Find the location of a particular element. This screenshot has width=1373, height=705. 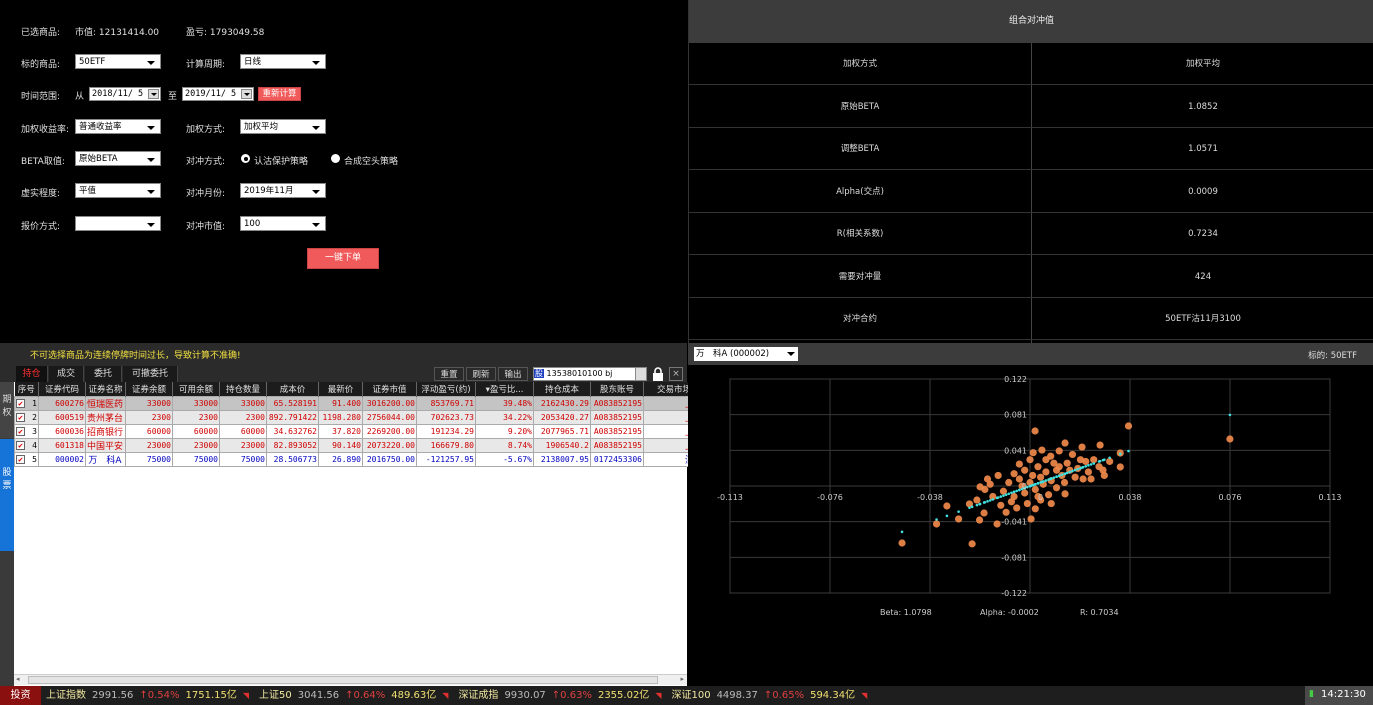

side-tab-stocks: 股票 is located at coordinates (7, 495).